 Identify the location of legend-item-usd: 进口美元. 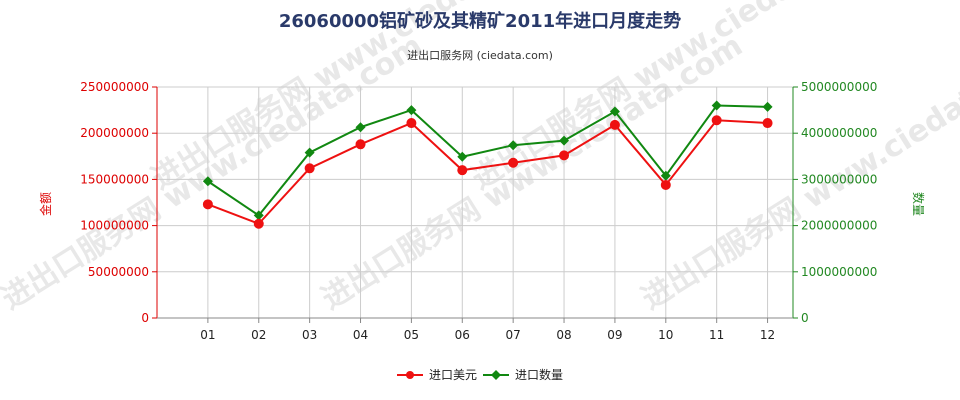
(437, 375).